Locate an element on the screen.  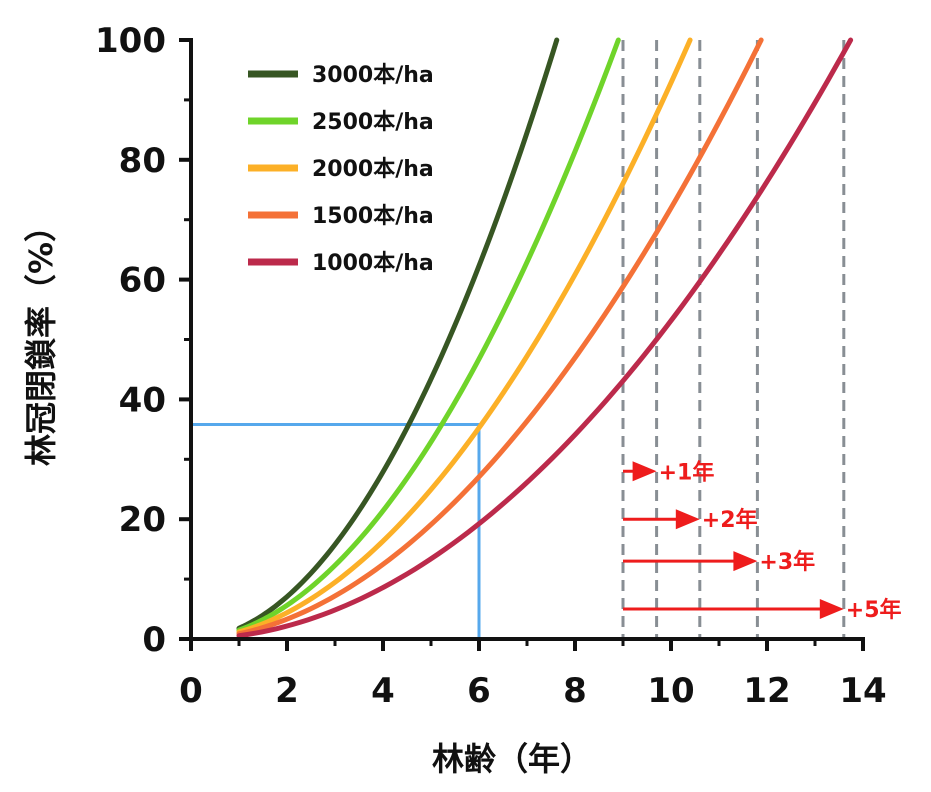
x-axis-title: 林齢（年） is located at coordinates (512, 759).